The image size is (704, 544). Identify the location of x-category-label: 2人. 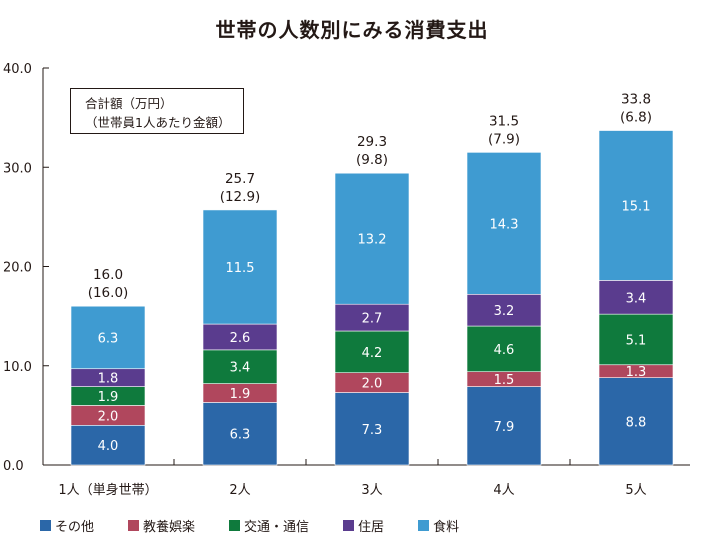
(239, 490).